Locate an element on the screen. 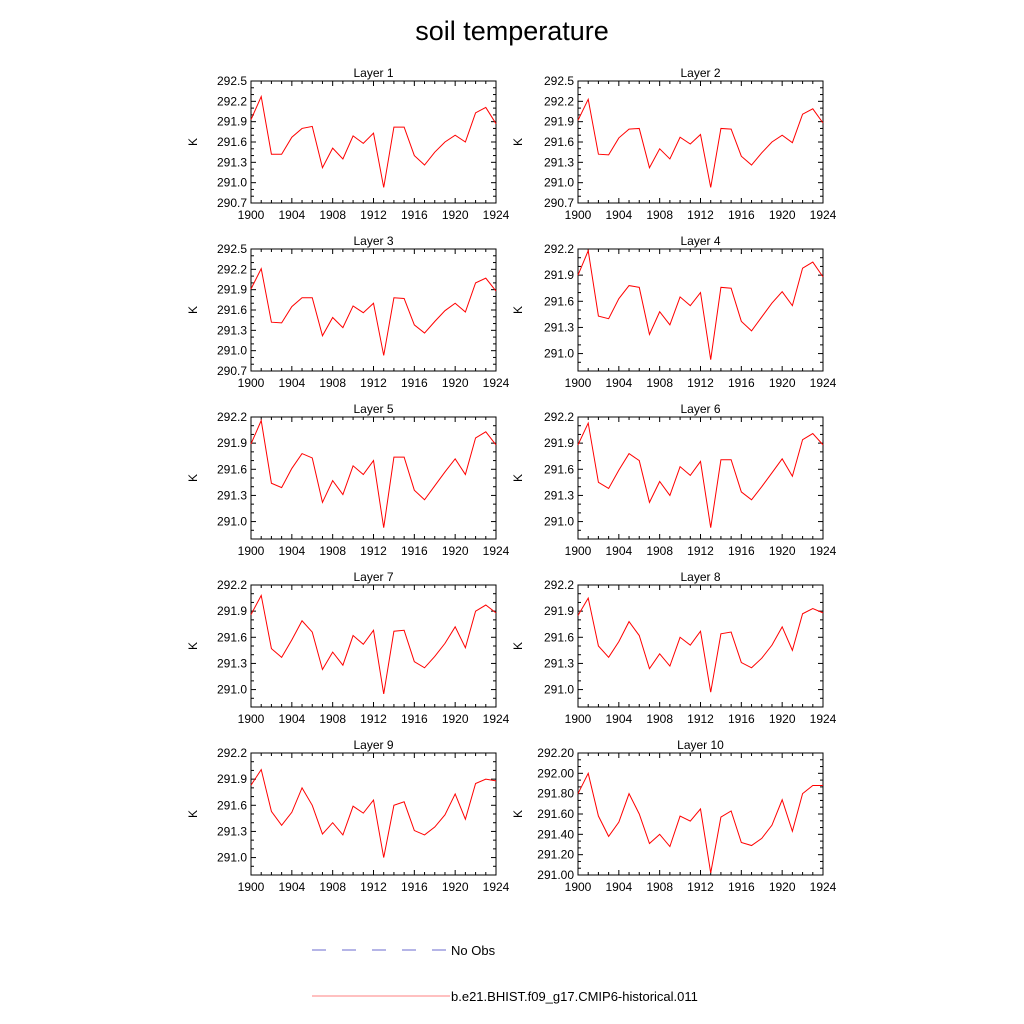 The image size is (1024, 1024). y-tick-label: 291.00 is located at coordinates (555, 875).